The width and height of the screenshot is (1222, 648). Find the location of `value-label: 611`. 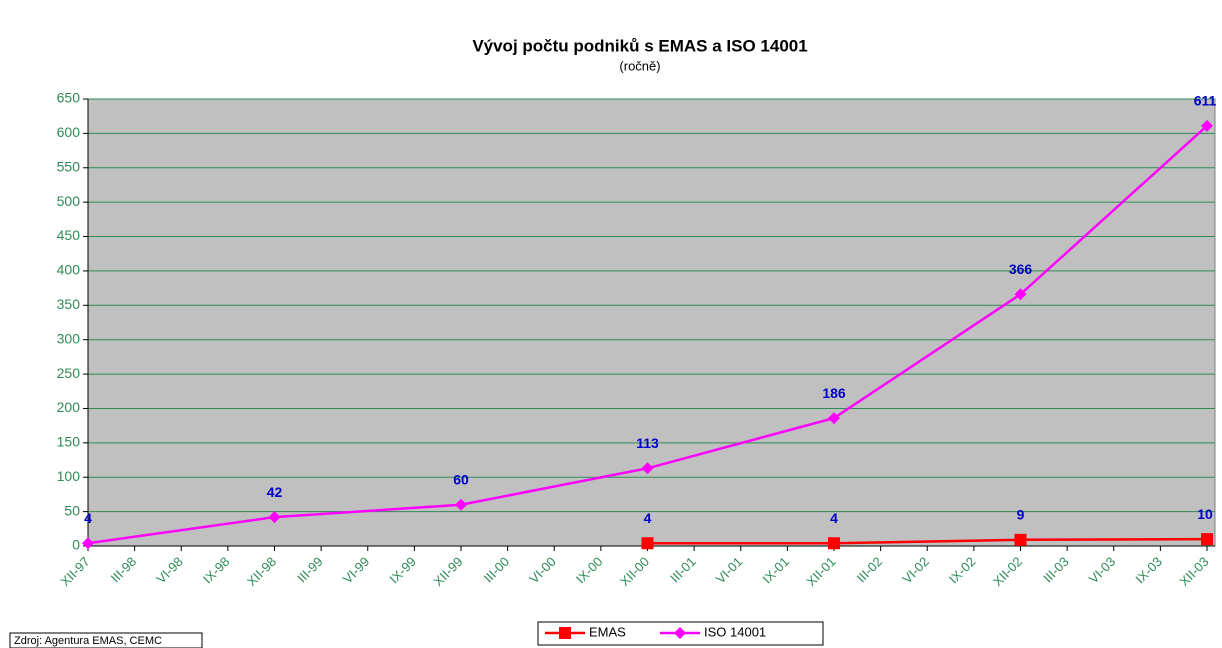

value-label: 611 is located at coordinates (1205, 101).